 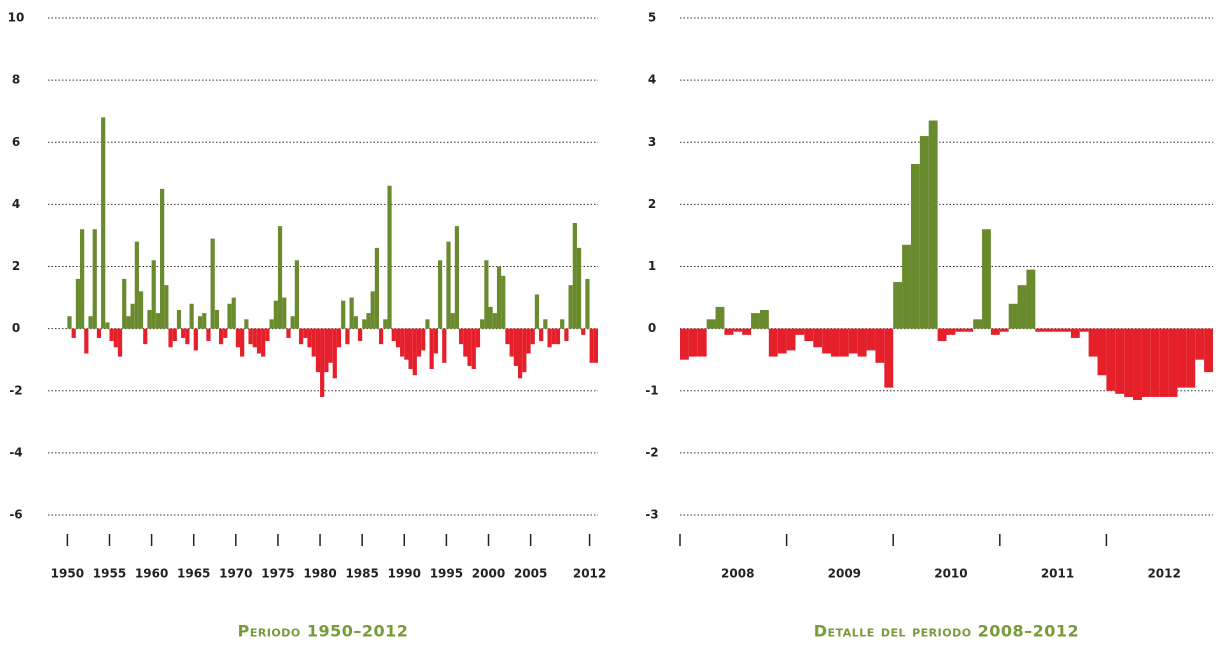 What do you see at coordinates (15, 452) in the screenshot?
I see `y-tick-label: -4` at bounding box center [15, 452].